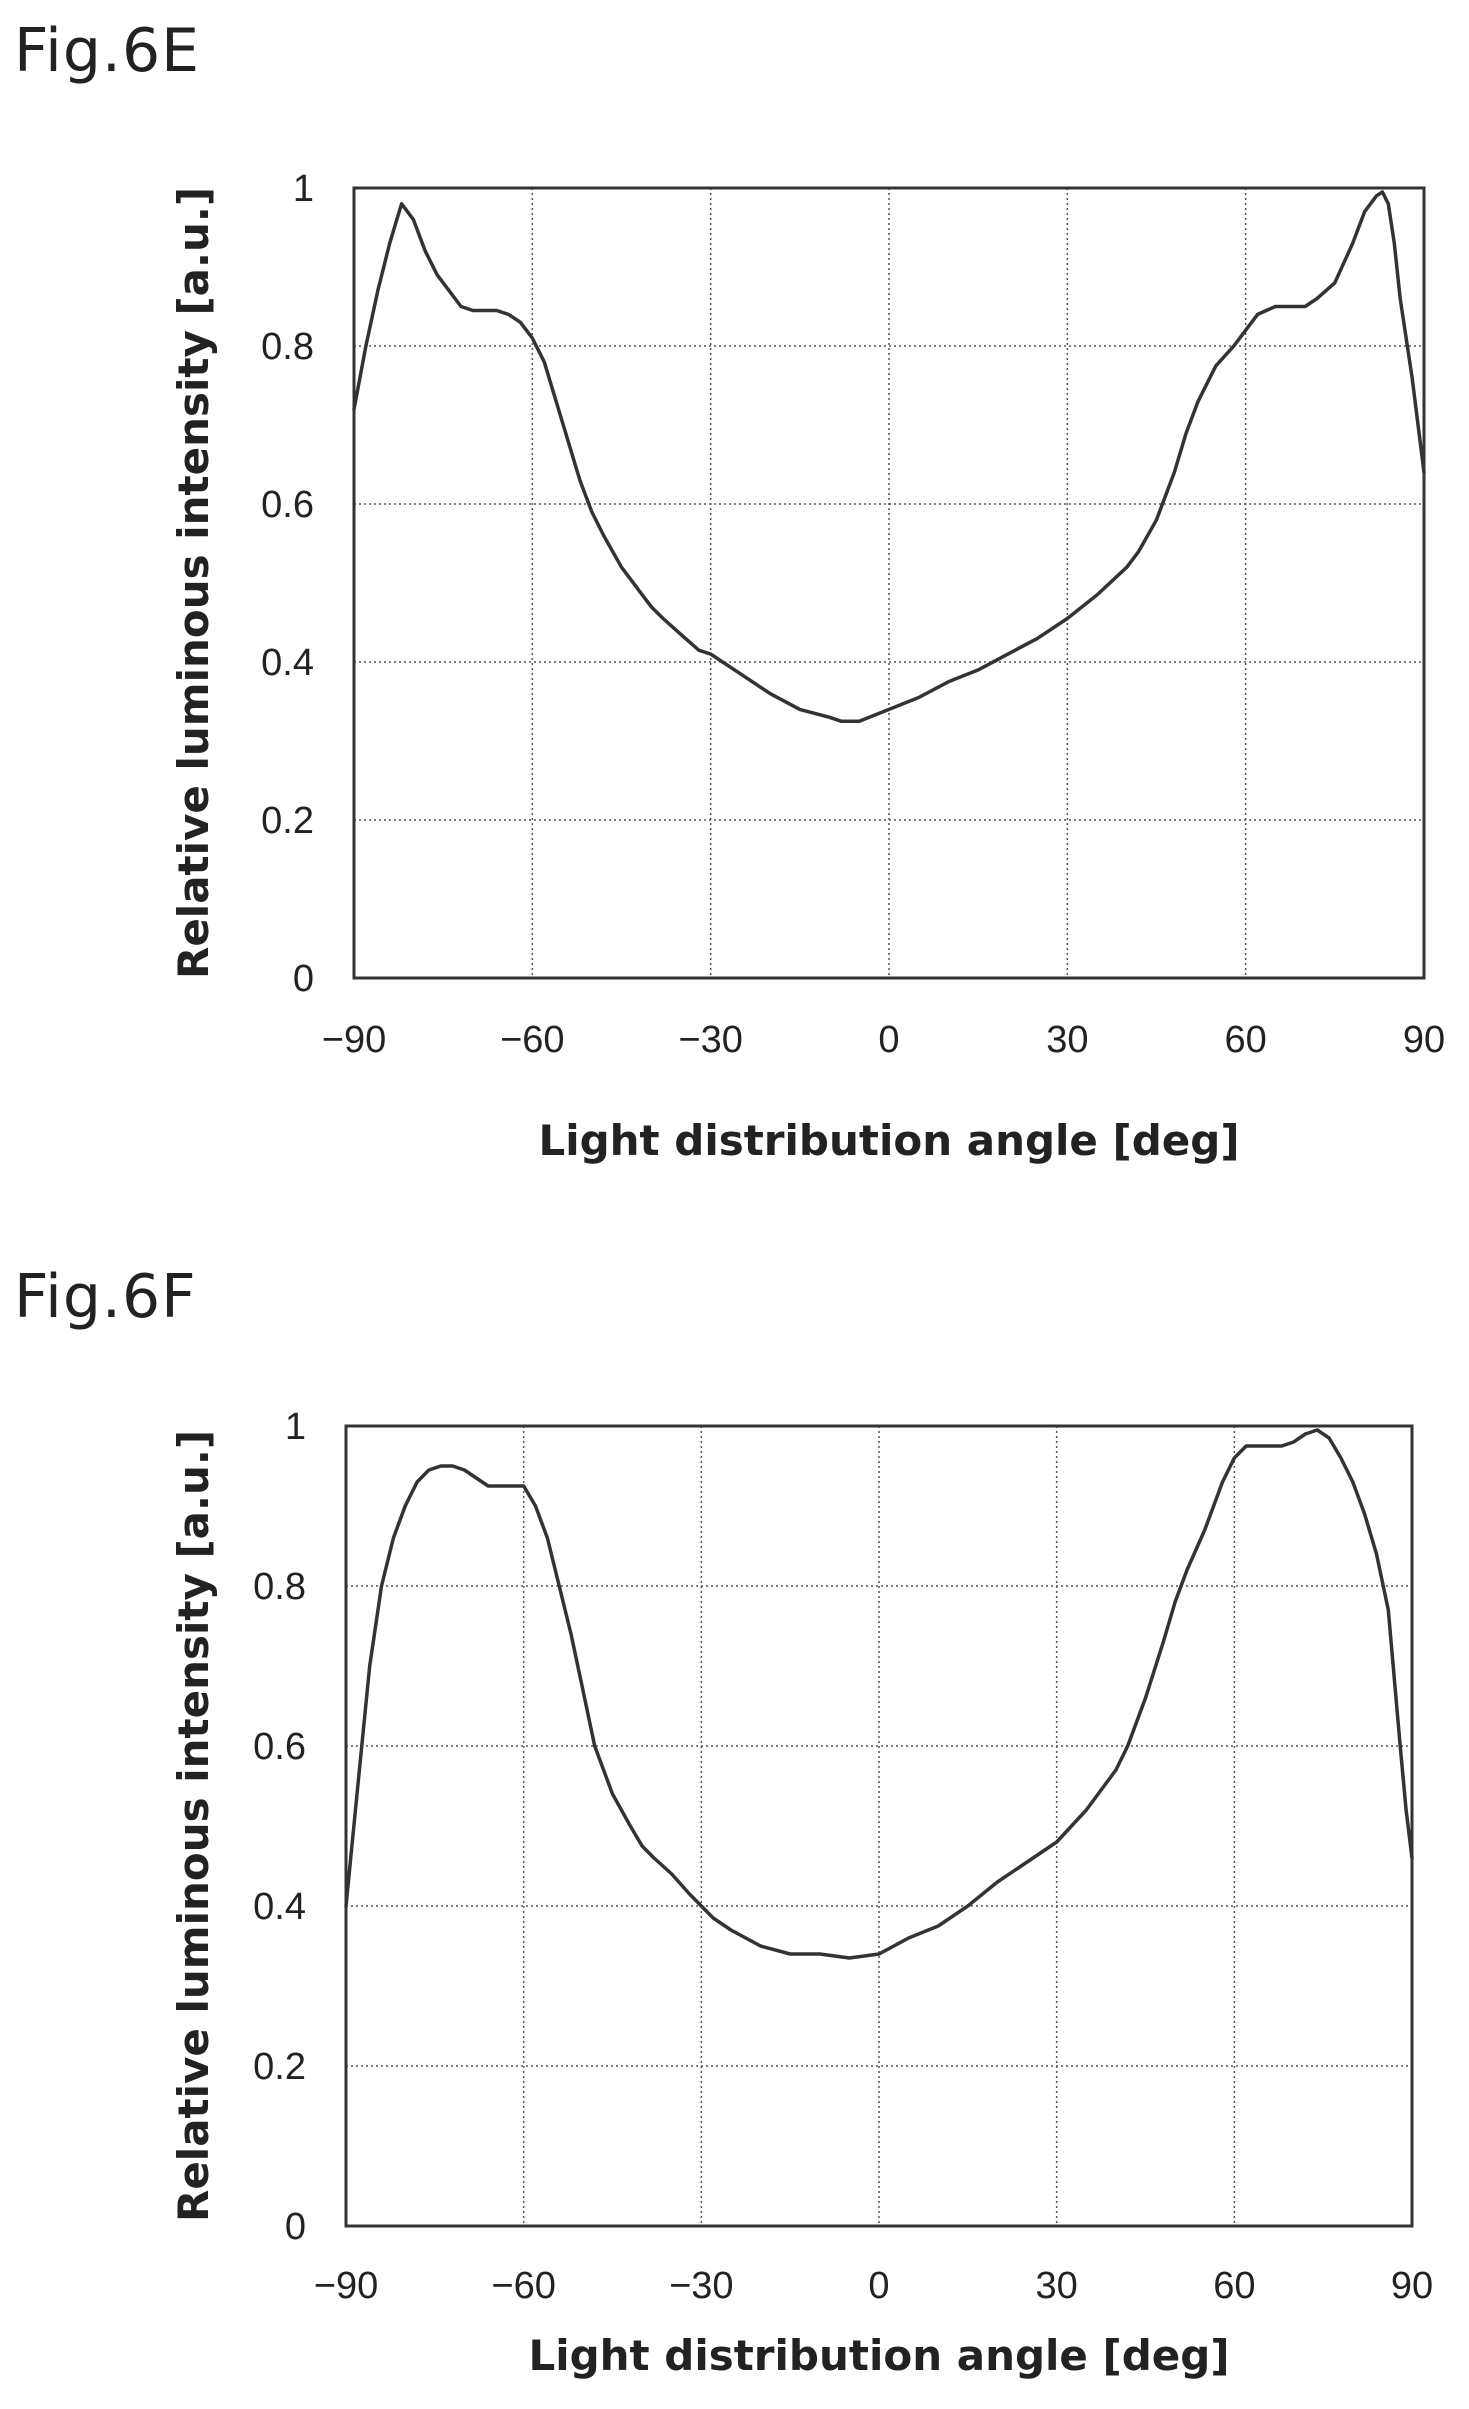 The width and height of the screenshot is (1469, 2409). I want to click on figure-label-6e: Fig.6E, so click(107, 51).